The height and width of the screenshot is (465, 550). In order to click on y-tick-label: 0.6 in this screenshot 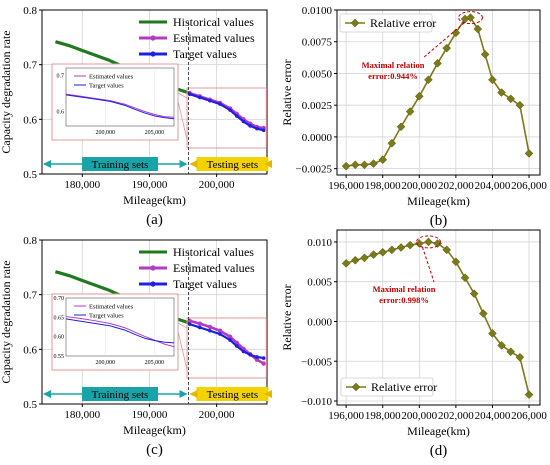, I will do `click(30, 120)`.